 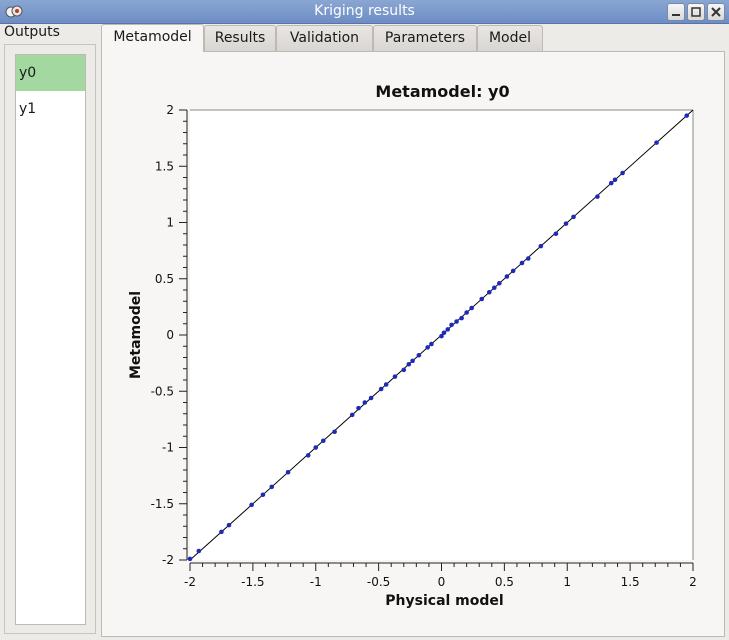 I want to click on x-tick-label: 0.5, so click(x=504, y=582).